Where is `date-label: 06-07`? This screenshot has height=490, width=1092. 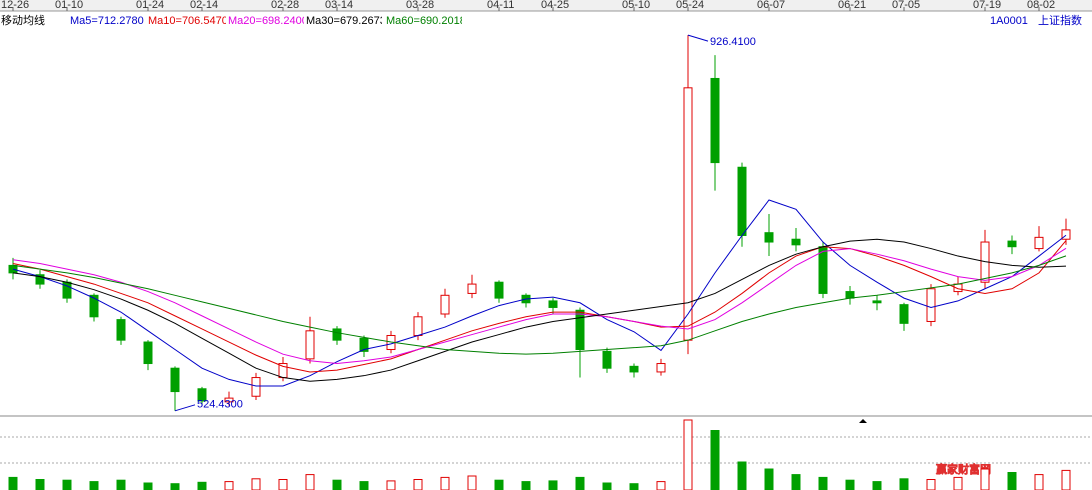 date-label: 06-07 is located at coordinates (771, 5).